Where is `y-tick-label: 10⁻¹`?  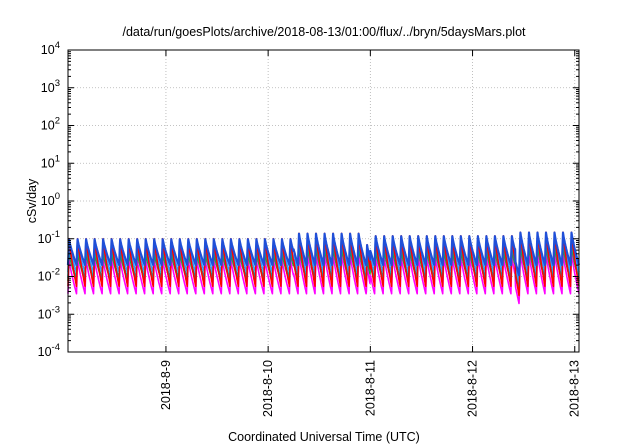
y-tick-label: 10⁻¹ is located at coordinates (49, 237).